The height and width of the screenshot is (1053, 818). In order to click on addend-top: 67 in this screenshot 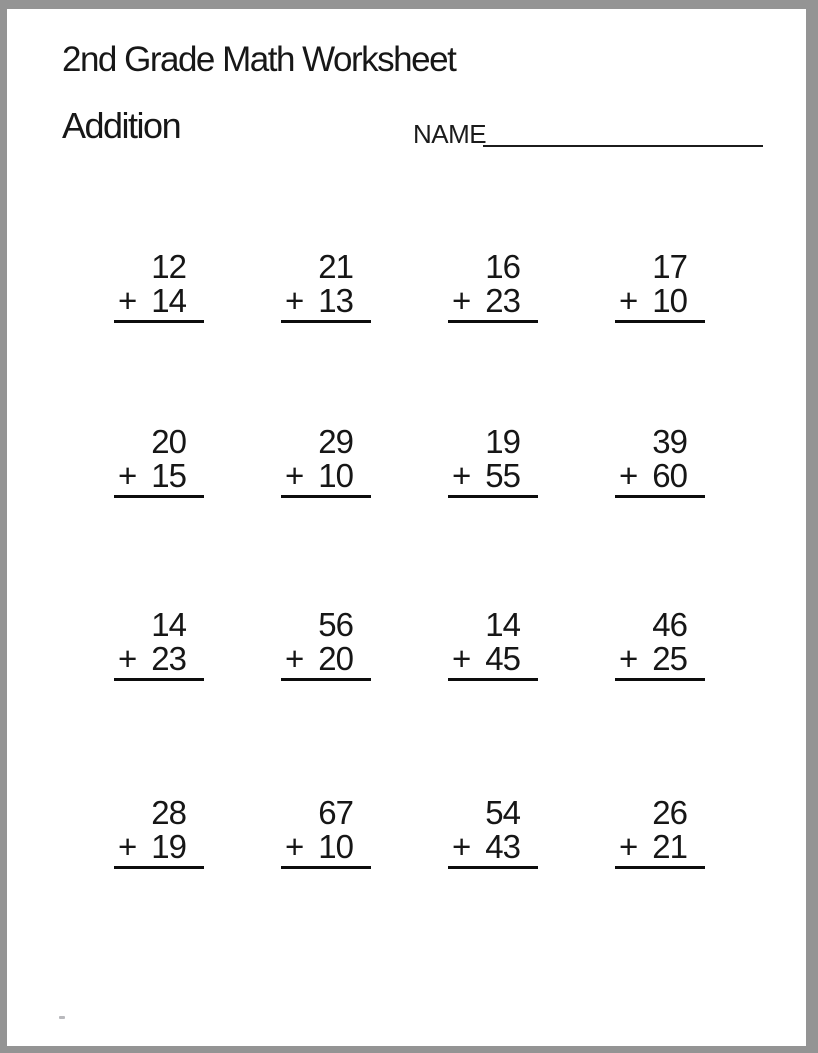, I will do `click(336, 812)`.